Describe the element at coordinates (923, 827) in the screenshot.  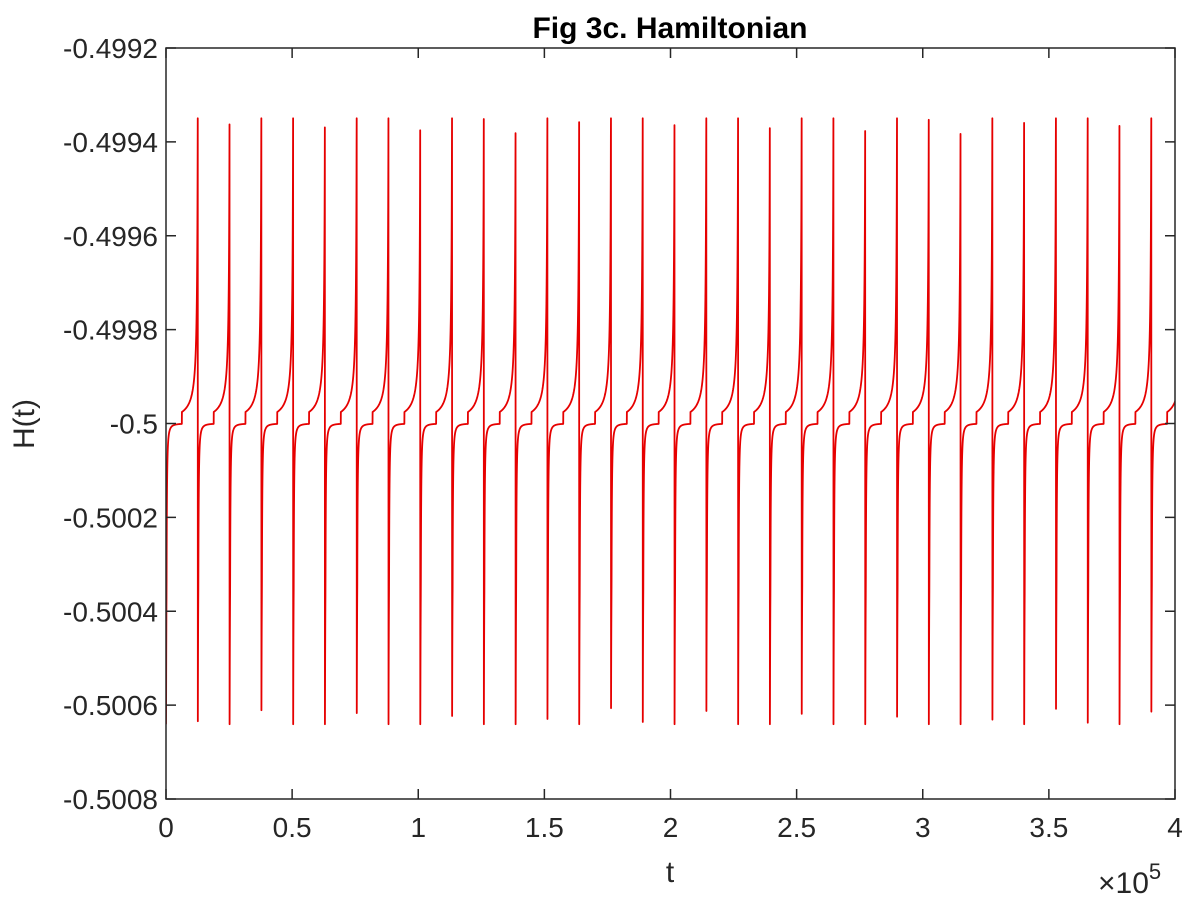
I see `x-tick-label: 3` at that location.